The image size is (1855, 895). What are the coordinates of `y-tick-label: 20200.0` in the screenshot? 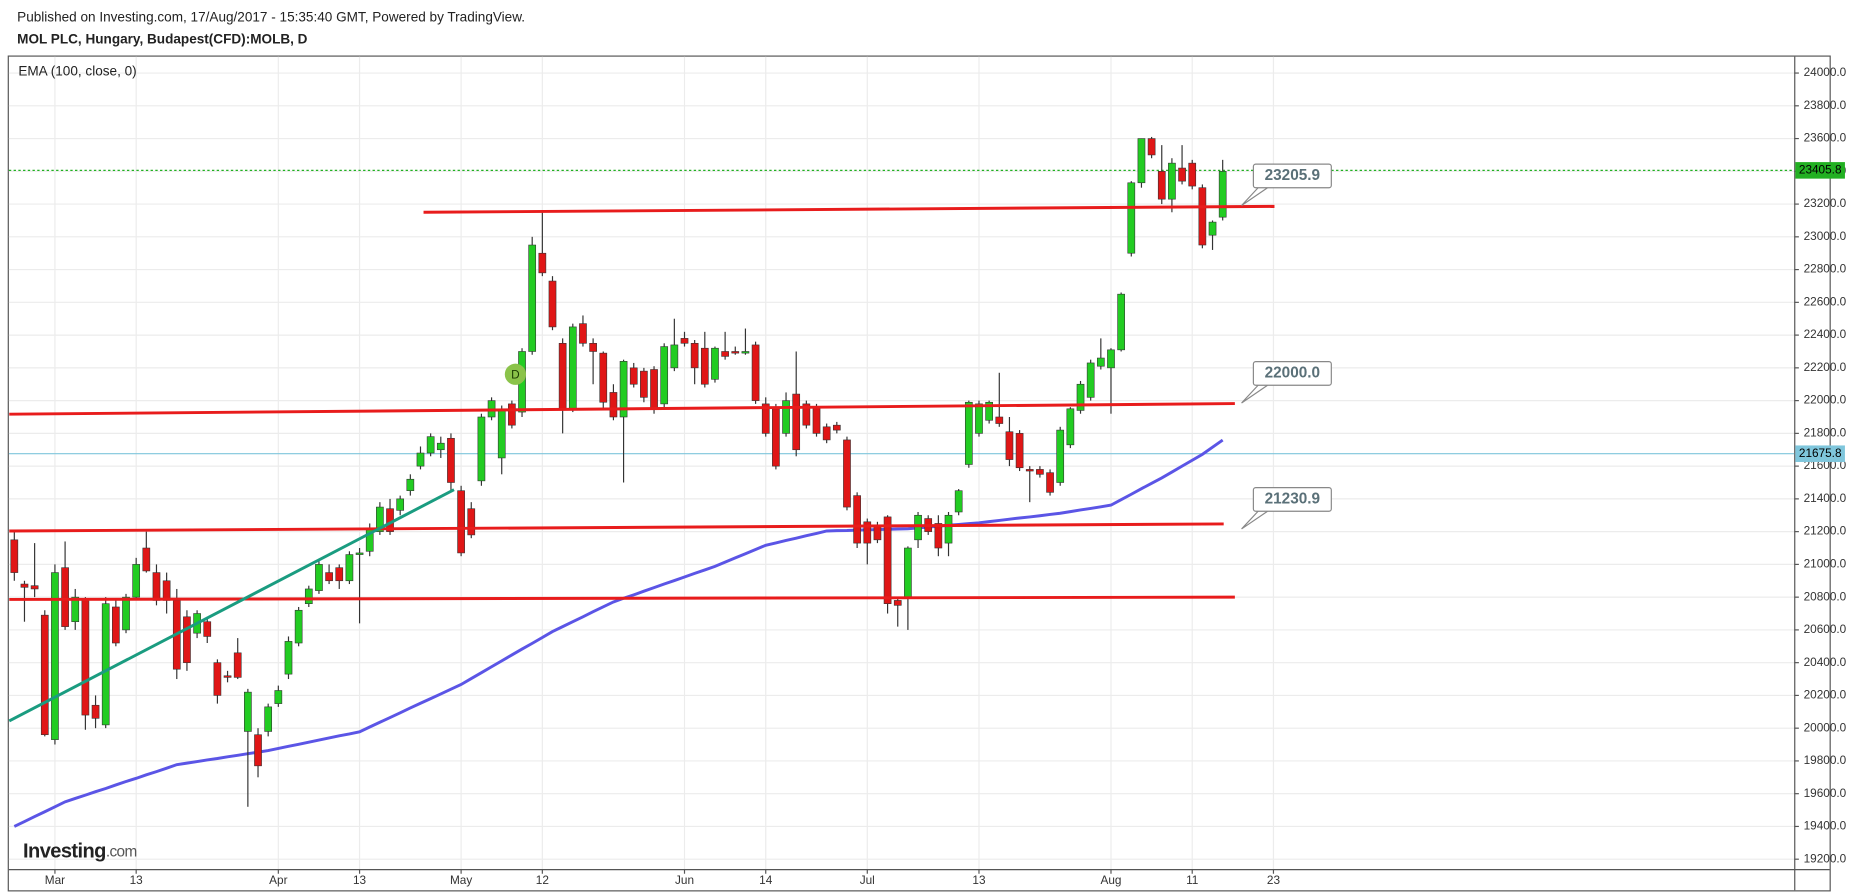 It's located at (1825, 695).